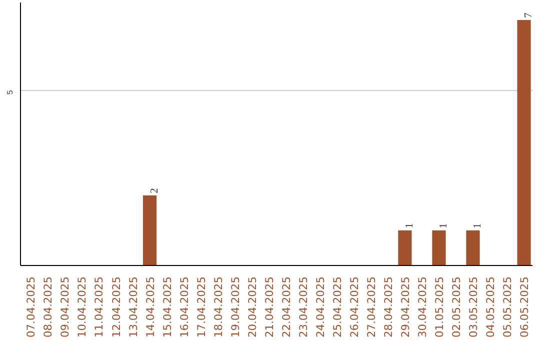  What do you see at coordinates (184, 307) in the screenshot?
I see `x-tick-label: 16.04.2025` at bounding box center [184, 307].